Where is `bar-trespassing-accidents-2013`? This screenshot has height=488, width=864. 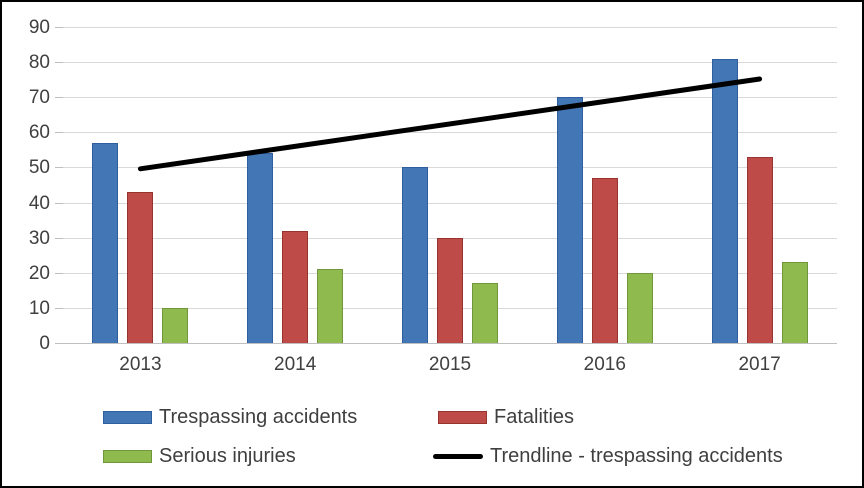
bar-trespassing-accidents-2013 is located at coordinates (105, 242).